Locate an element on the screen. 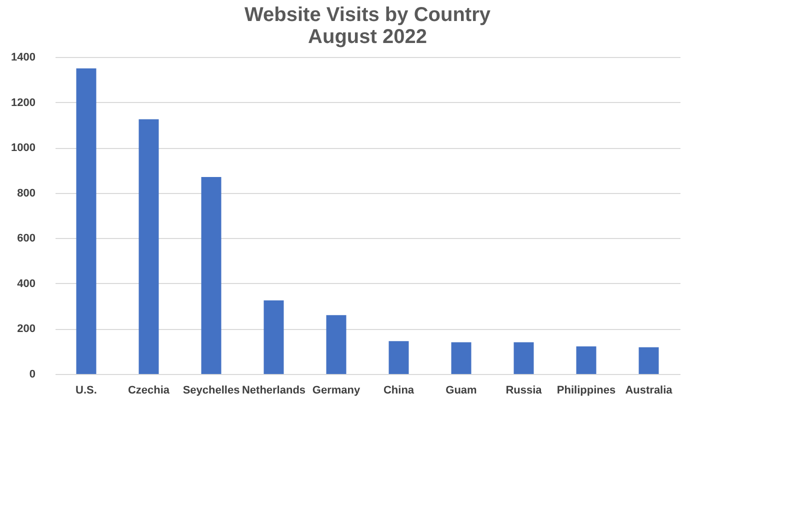 The image size is (800, 518). y-tick-label: 400 is located at coordinates (26, 284).